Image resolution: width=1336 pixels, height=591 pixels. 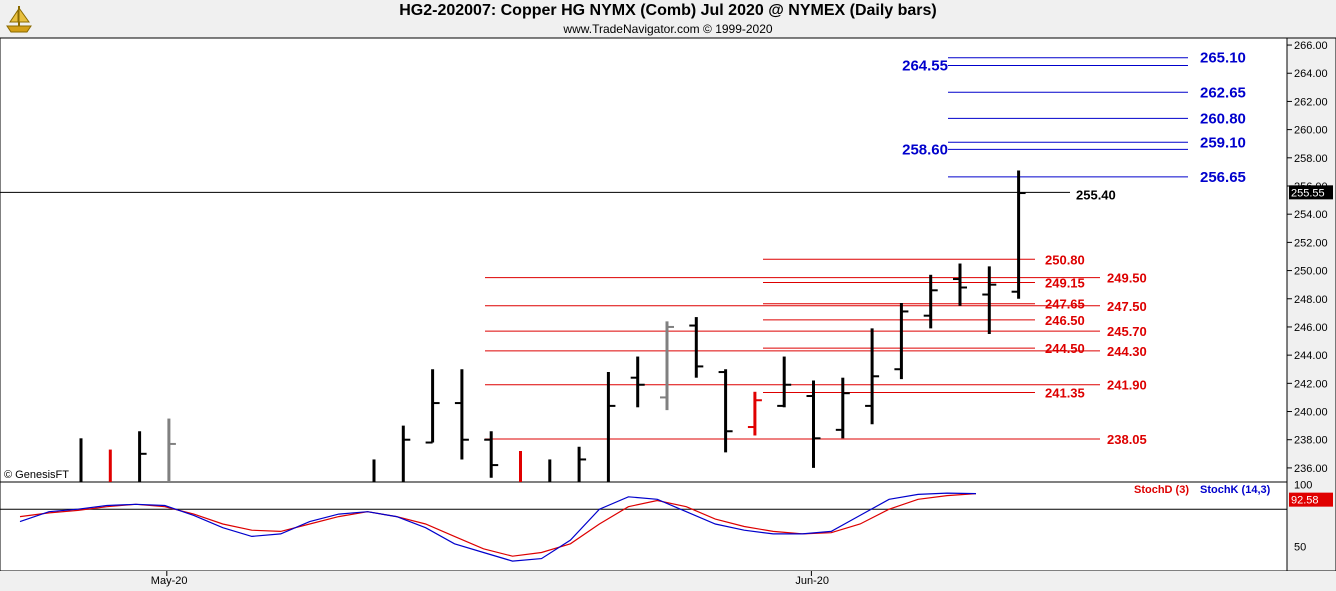 What do you see at coordinates (1311, 215) in the screenshot?
I see `price-tick-label: 254.00` at bounding box center [1311, 215].